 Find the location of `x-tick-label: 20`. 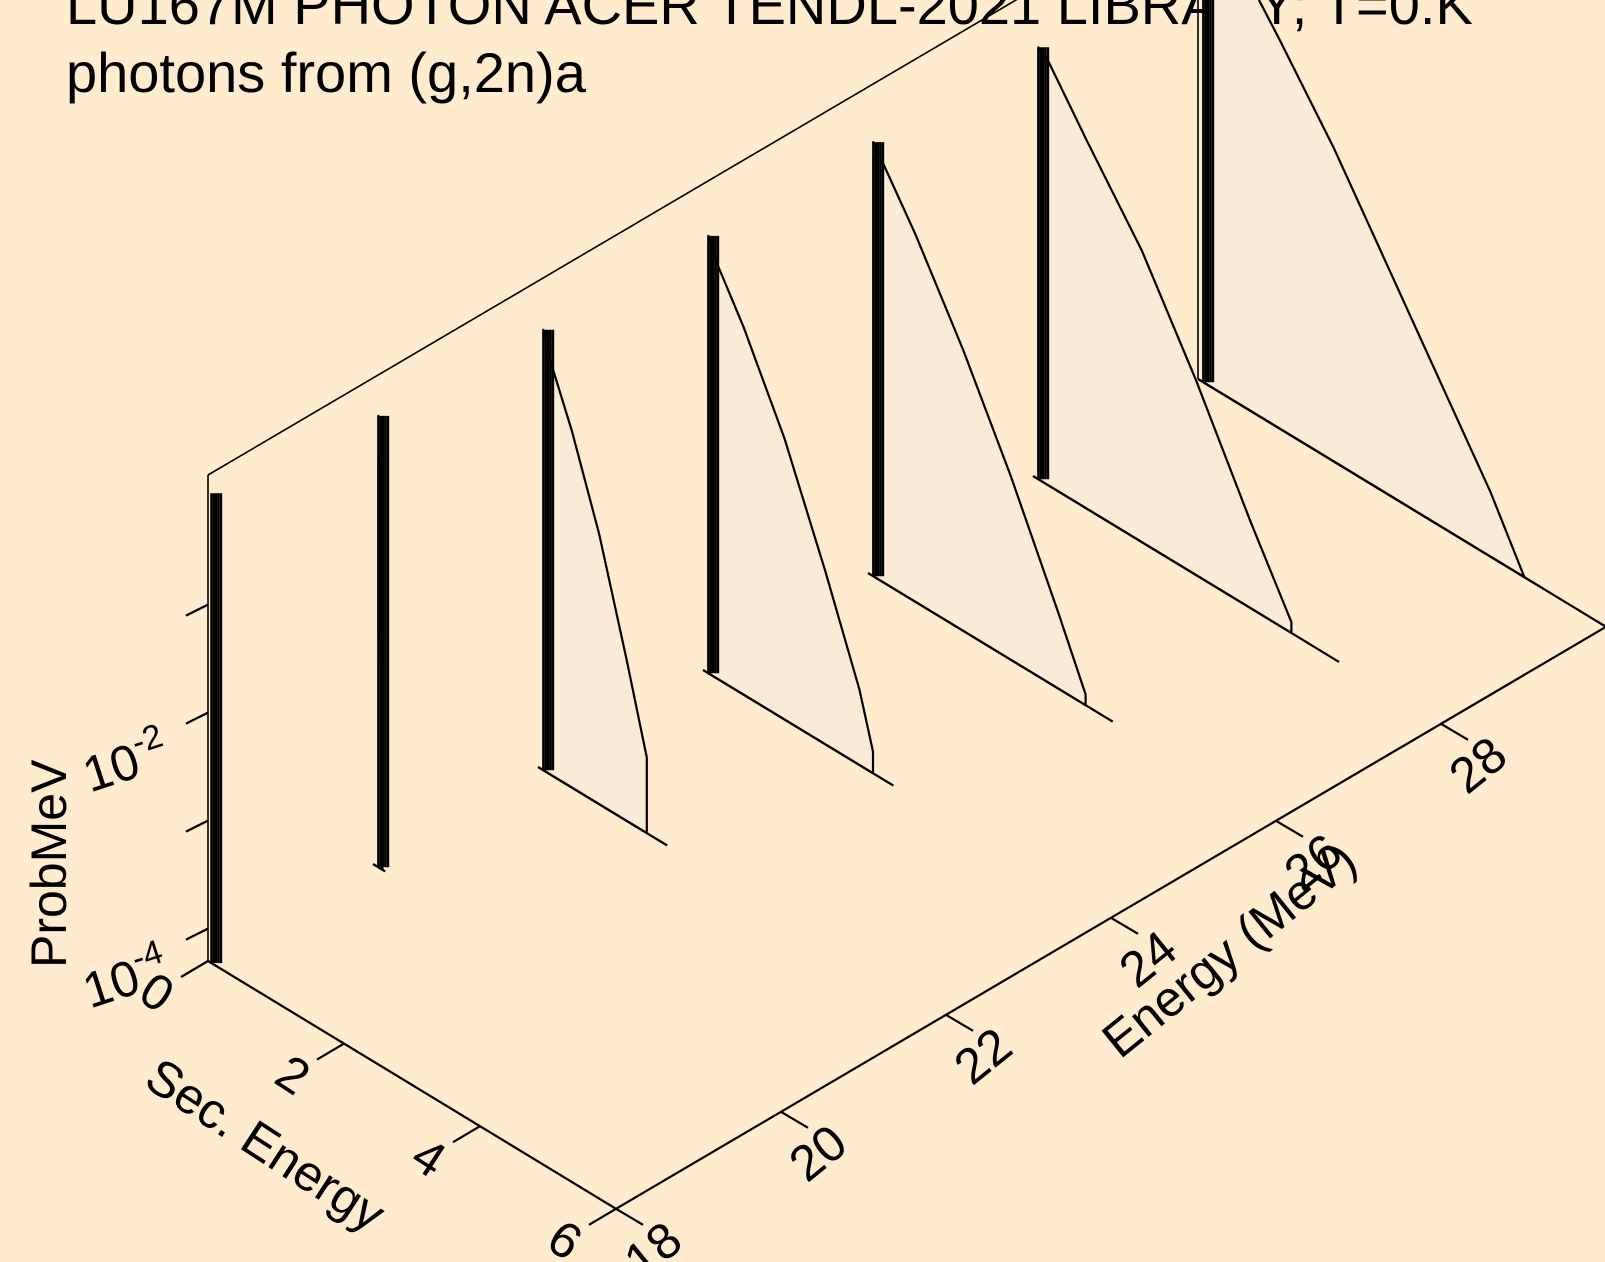

x-tick-label: 20 is located at coordinates (818, 1153).